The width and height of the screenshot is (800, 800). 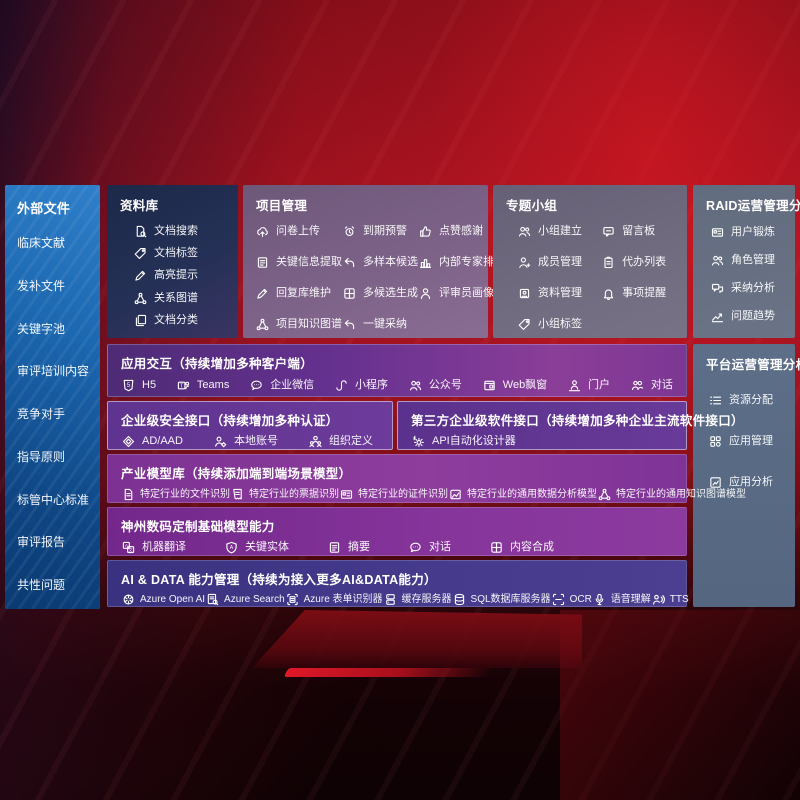 What do you see at coordinates (608, 262) in the screenshot?
I see `clipboard-list-icon` at bounding box center [608, 262].